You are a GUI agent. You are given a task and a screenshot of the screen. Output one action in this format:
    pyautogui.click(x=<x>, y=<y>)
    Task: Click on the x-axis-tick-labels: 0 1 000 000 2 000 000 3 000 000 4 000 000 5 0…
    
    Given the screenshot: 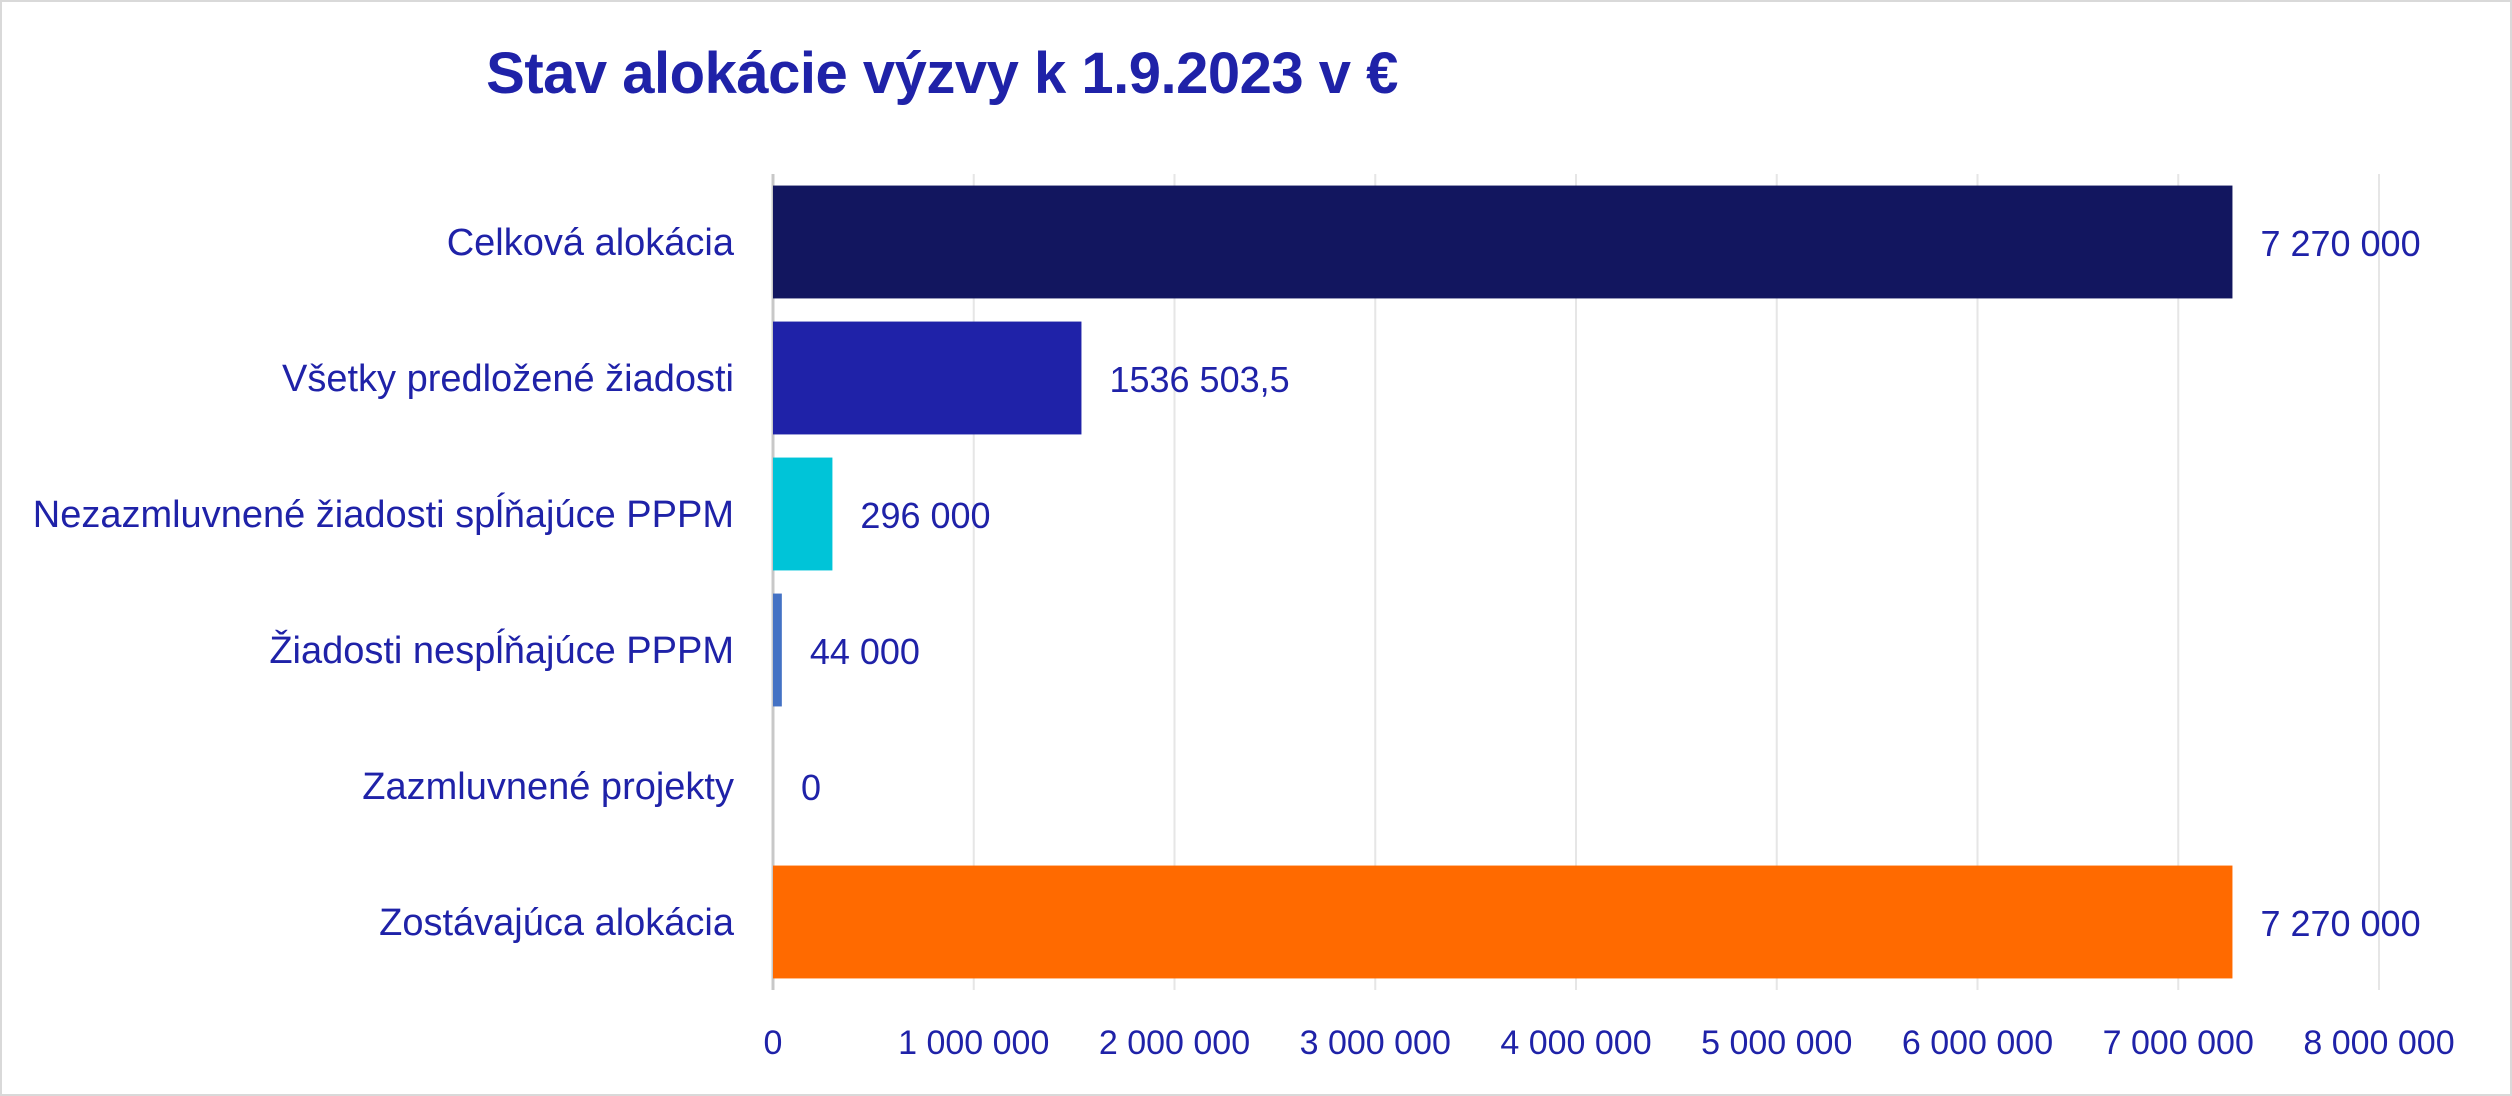 What is the action you would take?
    pyautogui.click(x=1609, y=1043)
    